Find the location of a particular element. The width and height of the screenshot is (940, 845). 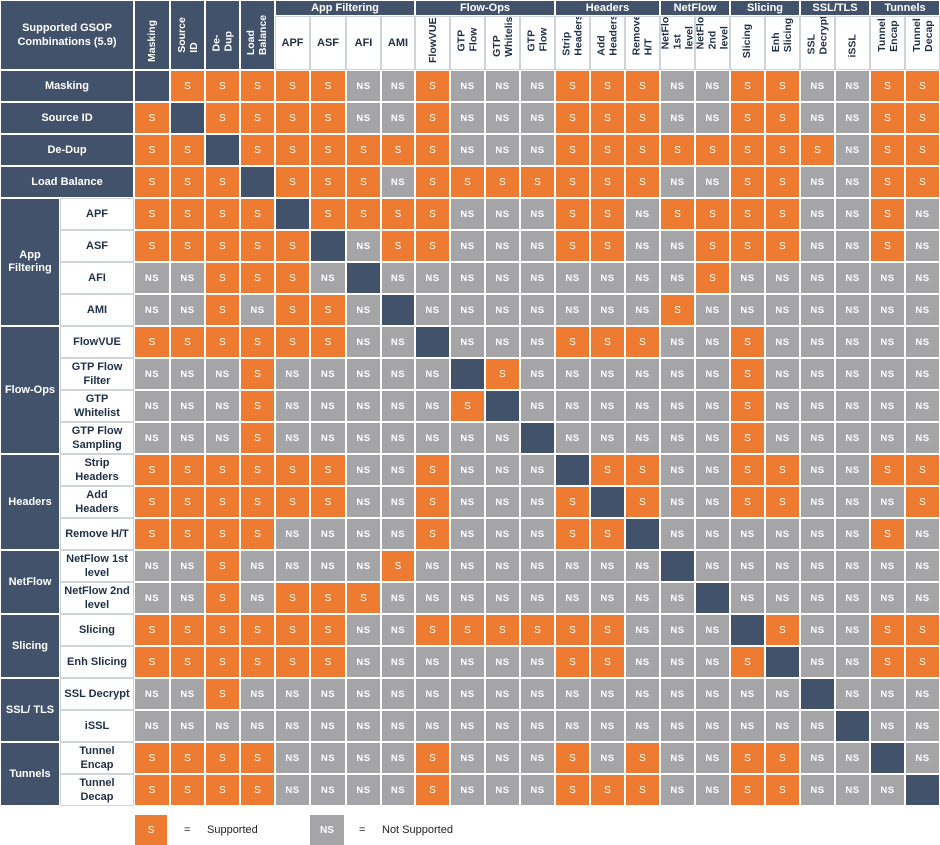

row-group-header: SSL/ TLS is located at coordinates (30, 710).